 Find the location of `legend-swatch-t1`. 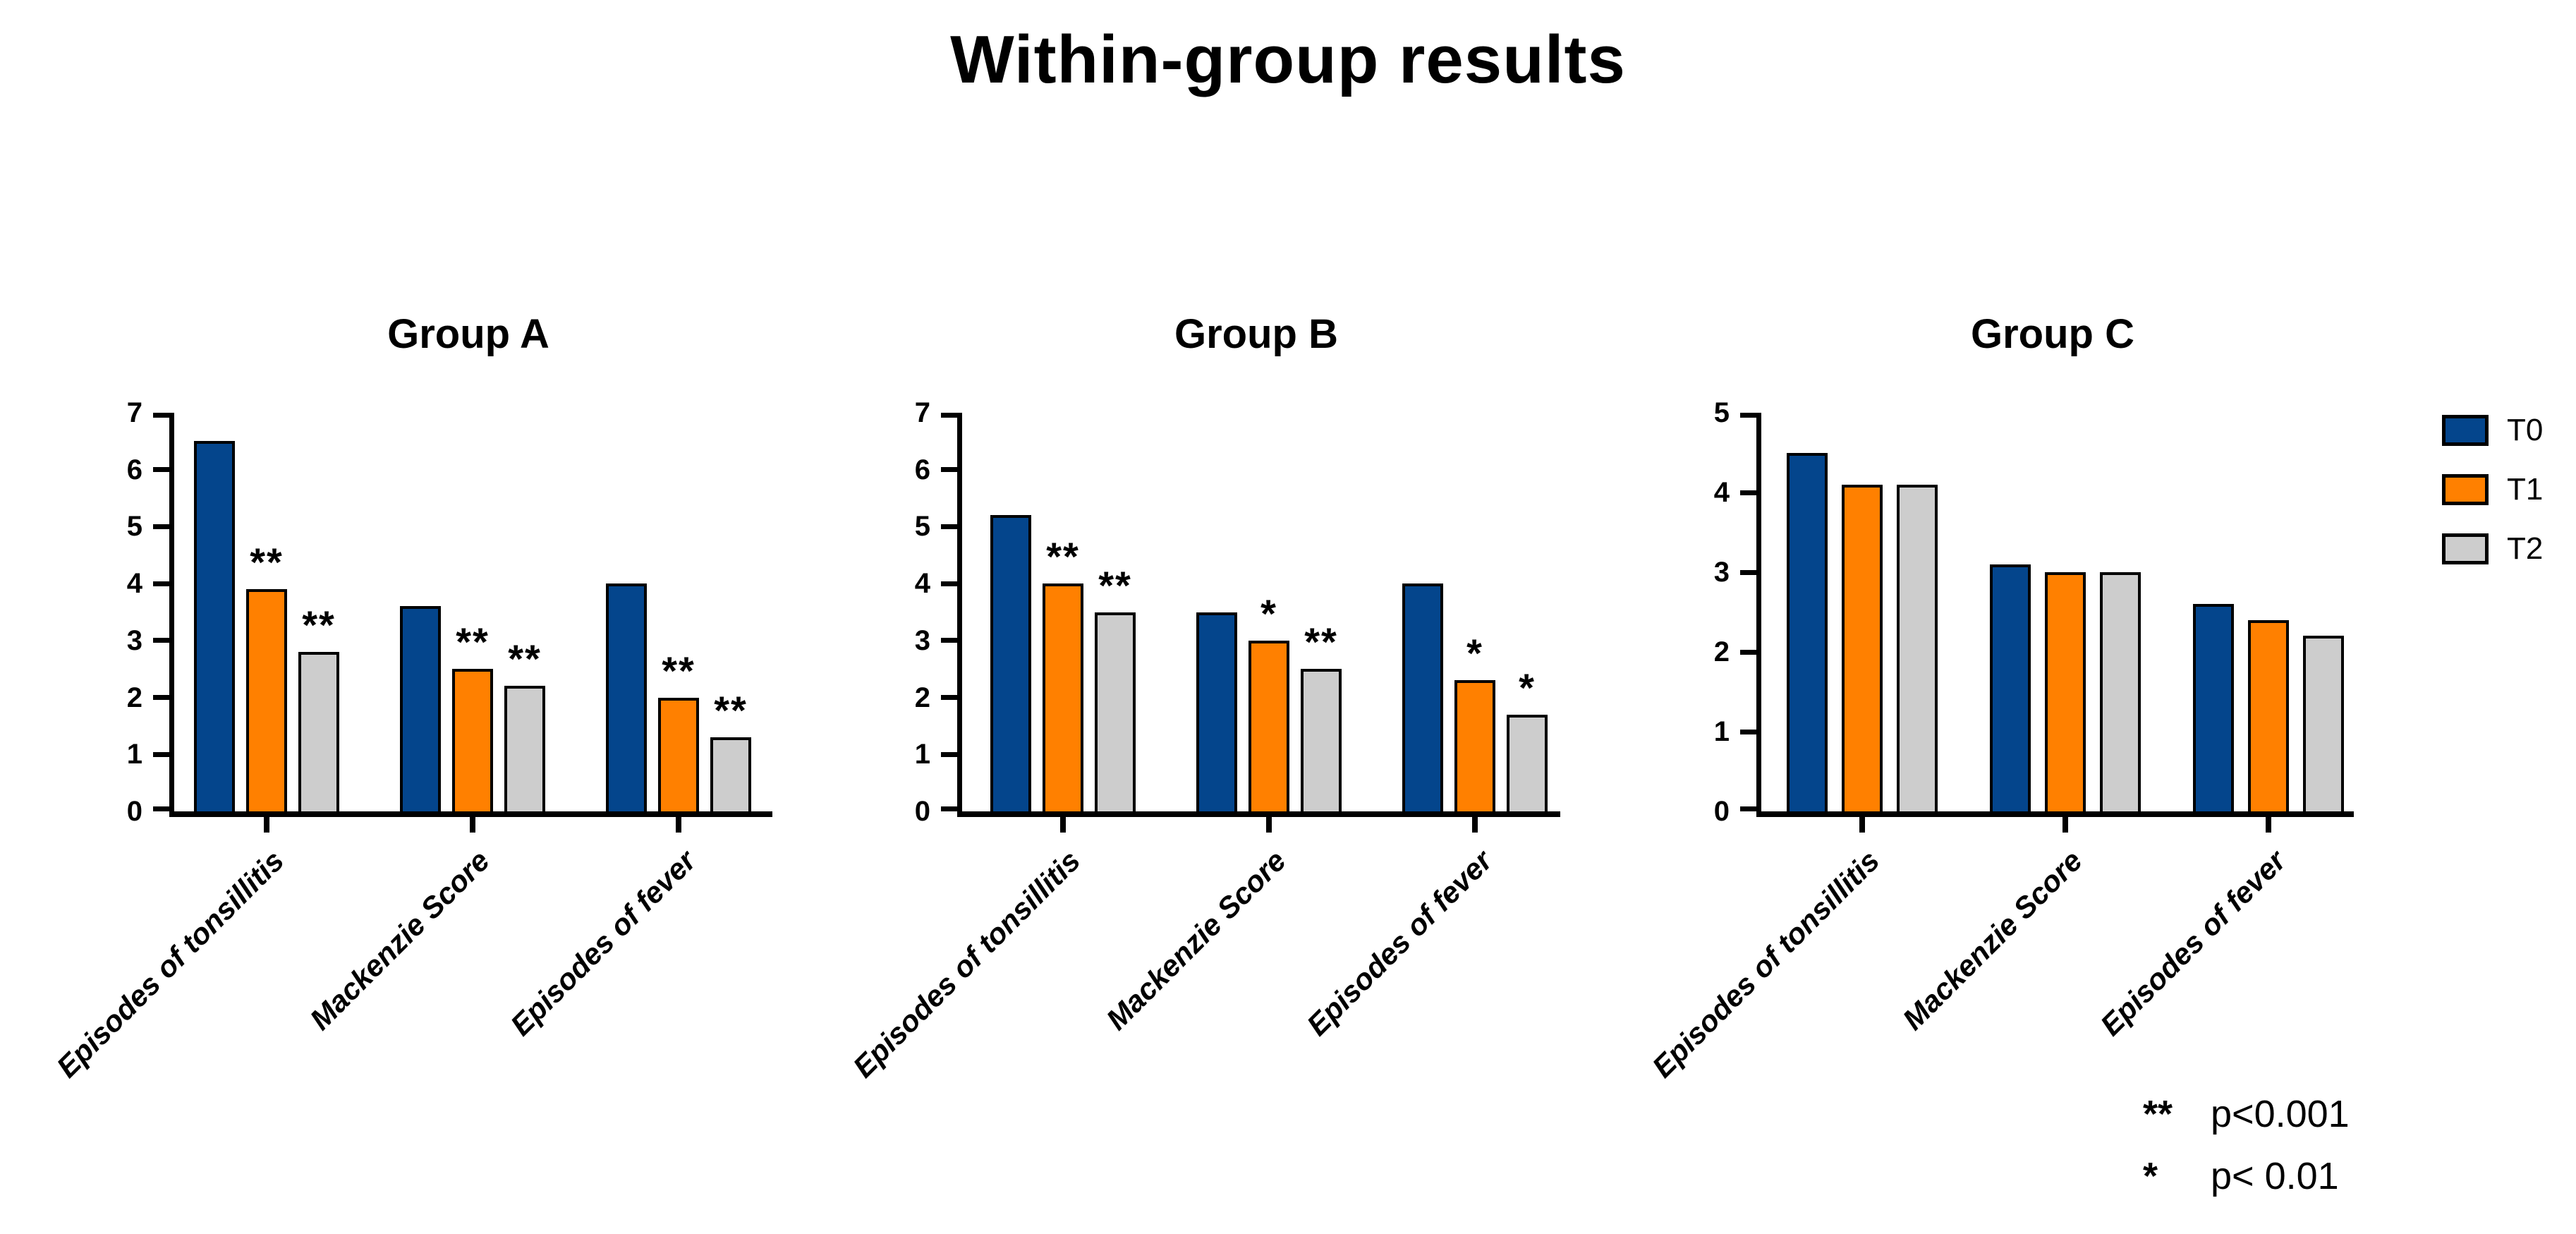

legend-swatch-t1 is located at coordinates (2465, 489).